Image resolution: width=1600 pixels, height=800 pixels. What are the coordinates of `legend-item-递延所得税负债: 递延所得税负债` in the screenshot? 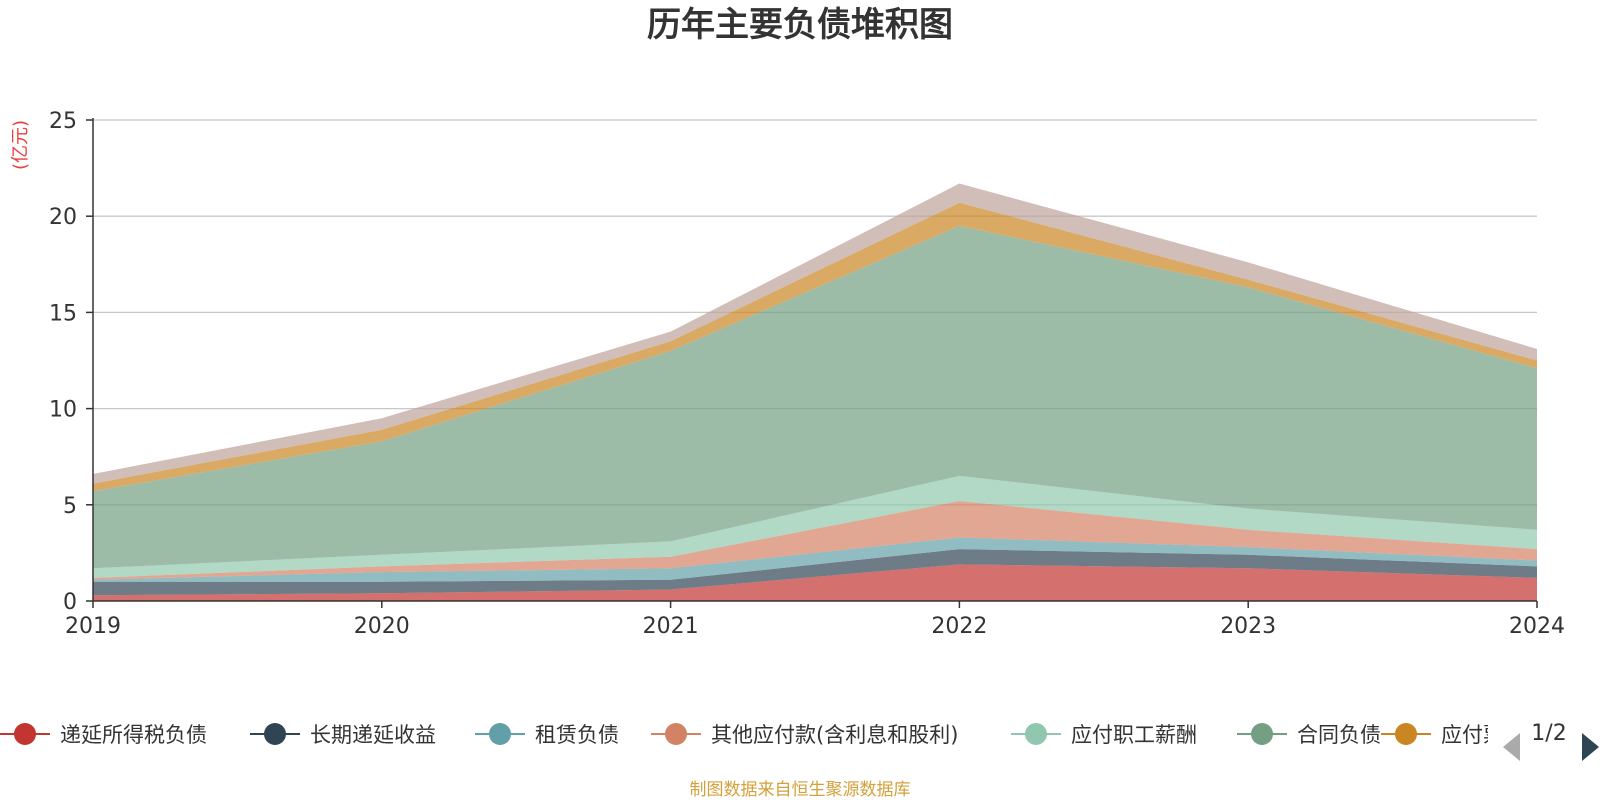 It's located at (103, 735).